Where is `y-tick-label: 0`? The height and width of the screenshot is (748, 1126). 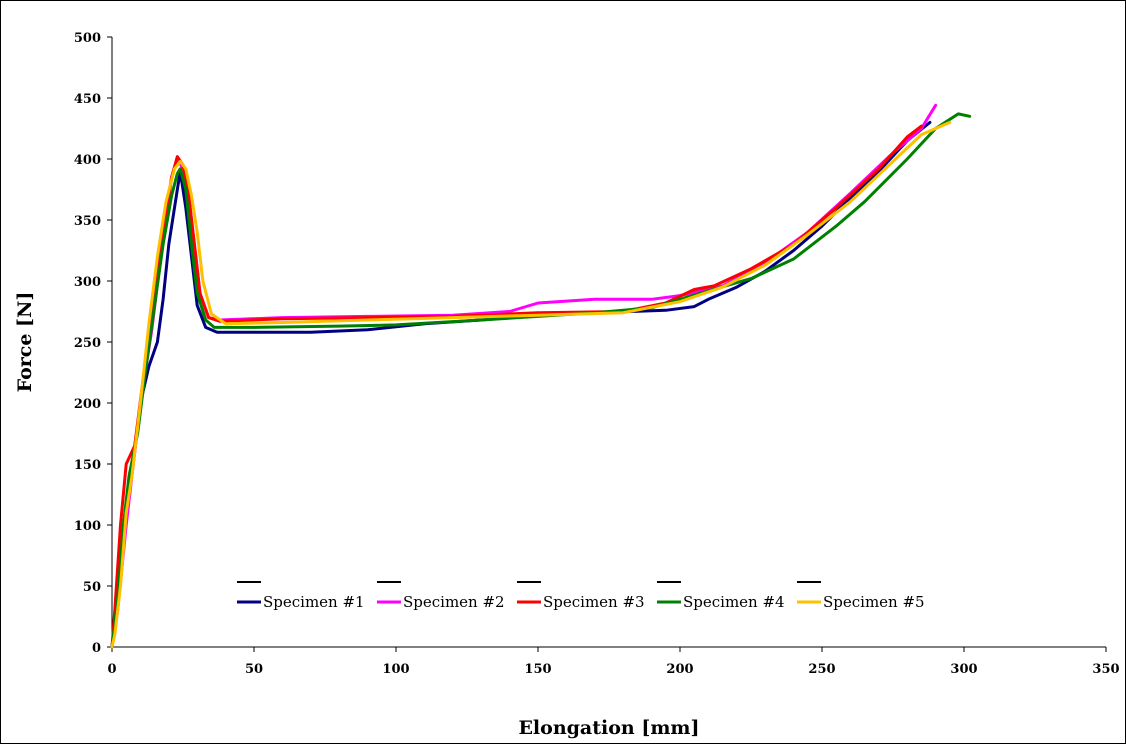 y-tick-label: 0 is located at coordinates (96, 648).